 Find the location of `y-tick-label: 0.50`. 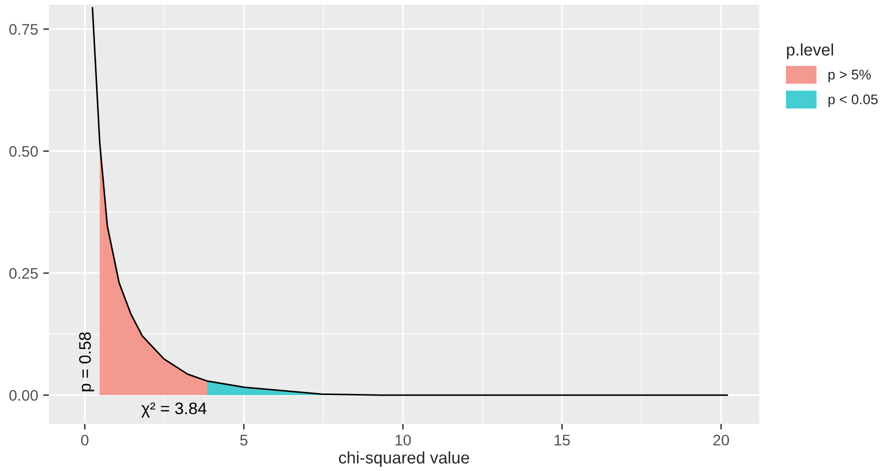

y-tick-label: 0.50 is located at coordinates (23, 151).